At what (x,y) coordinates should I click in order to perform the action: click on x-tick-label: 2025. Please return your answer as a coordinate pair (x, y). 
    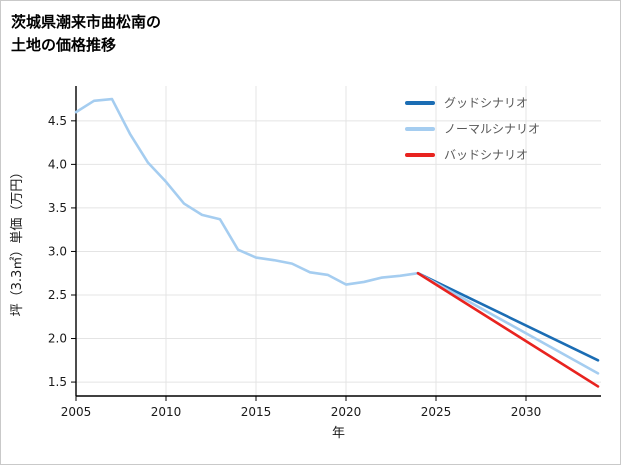
    Looking at the image, I should click on (436, 412).